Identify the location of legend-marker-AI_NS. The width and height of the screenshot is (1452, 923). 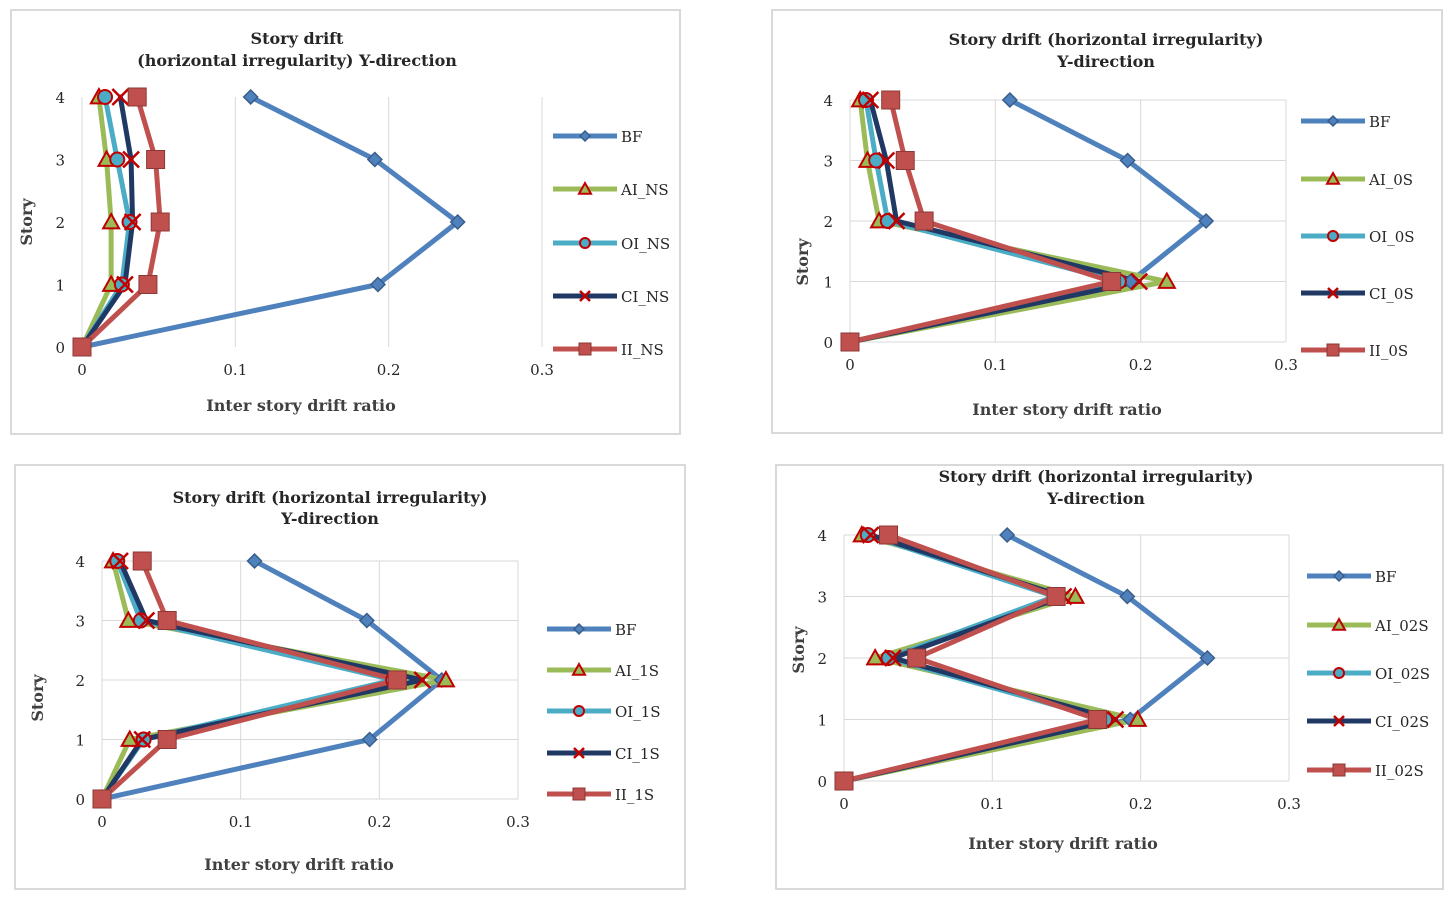
(585, 187).